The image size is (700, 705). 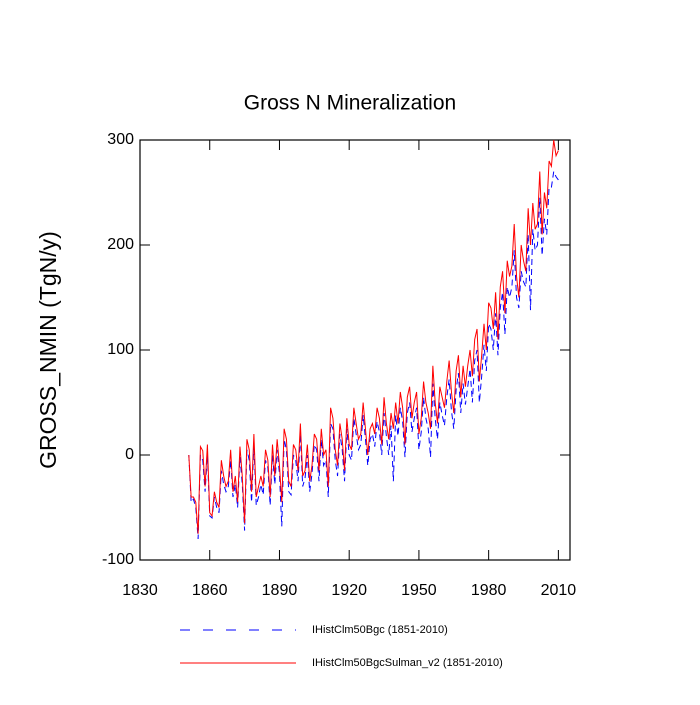 I want to click on y-tick-label: 0, so click(x=129, y=454).